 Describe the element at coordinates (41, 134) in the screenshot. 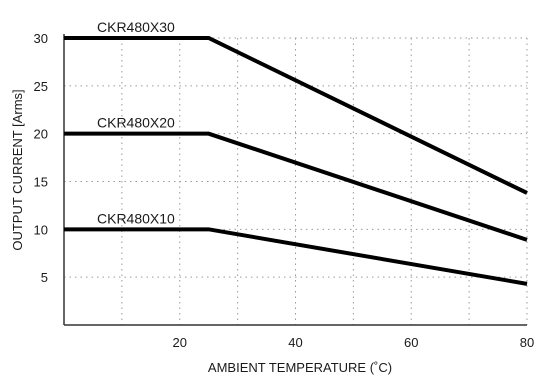

I see `y-tick-label: 20` at that location.